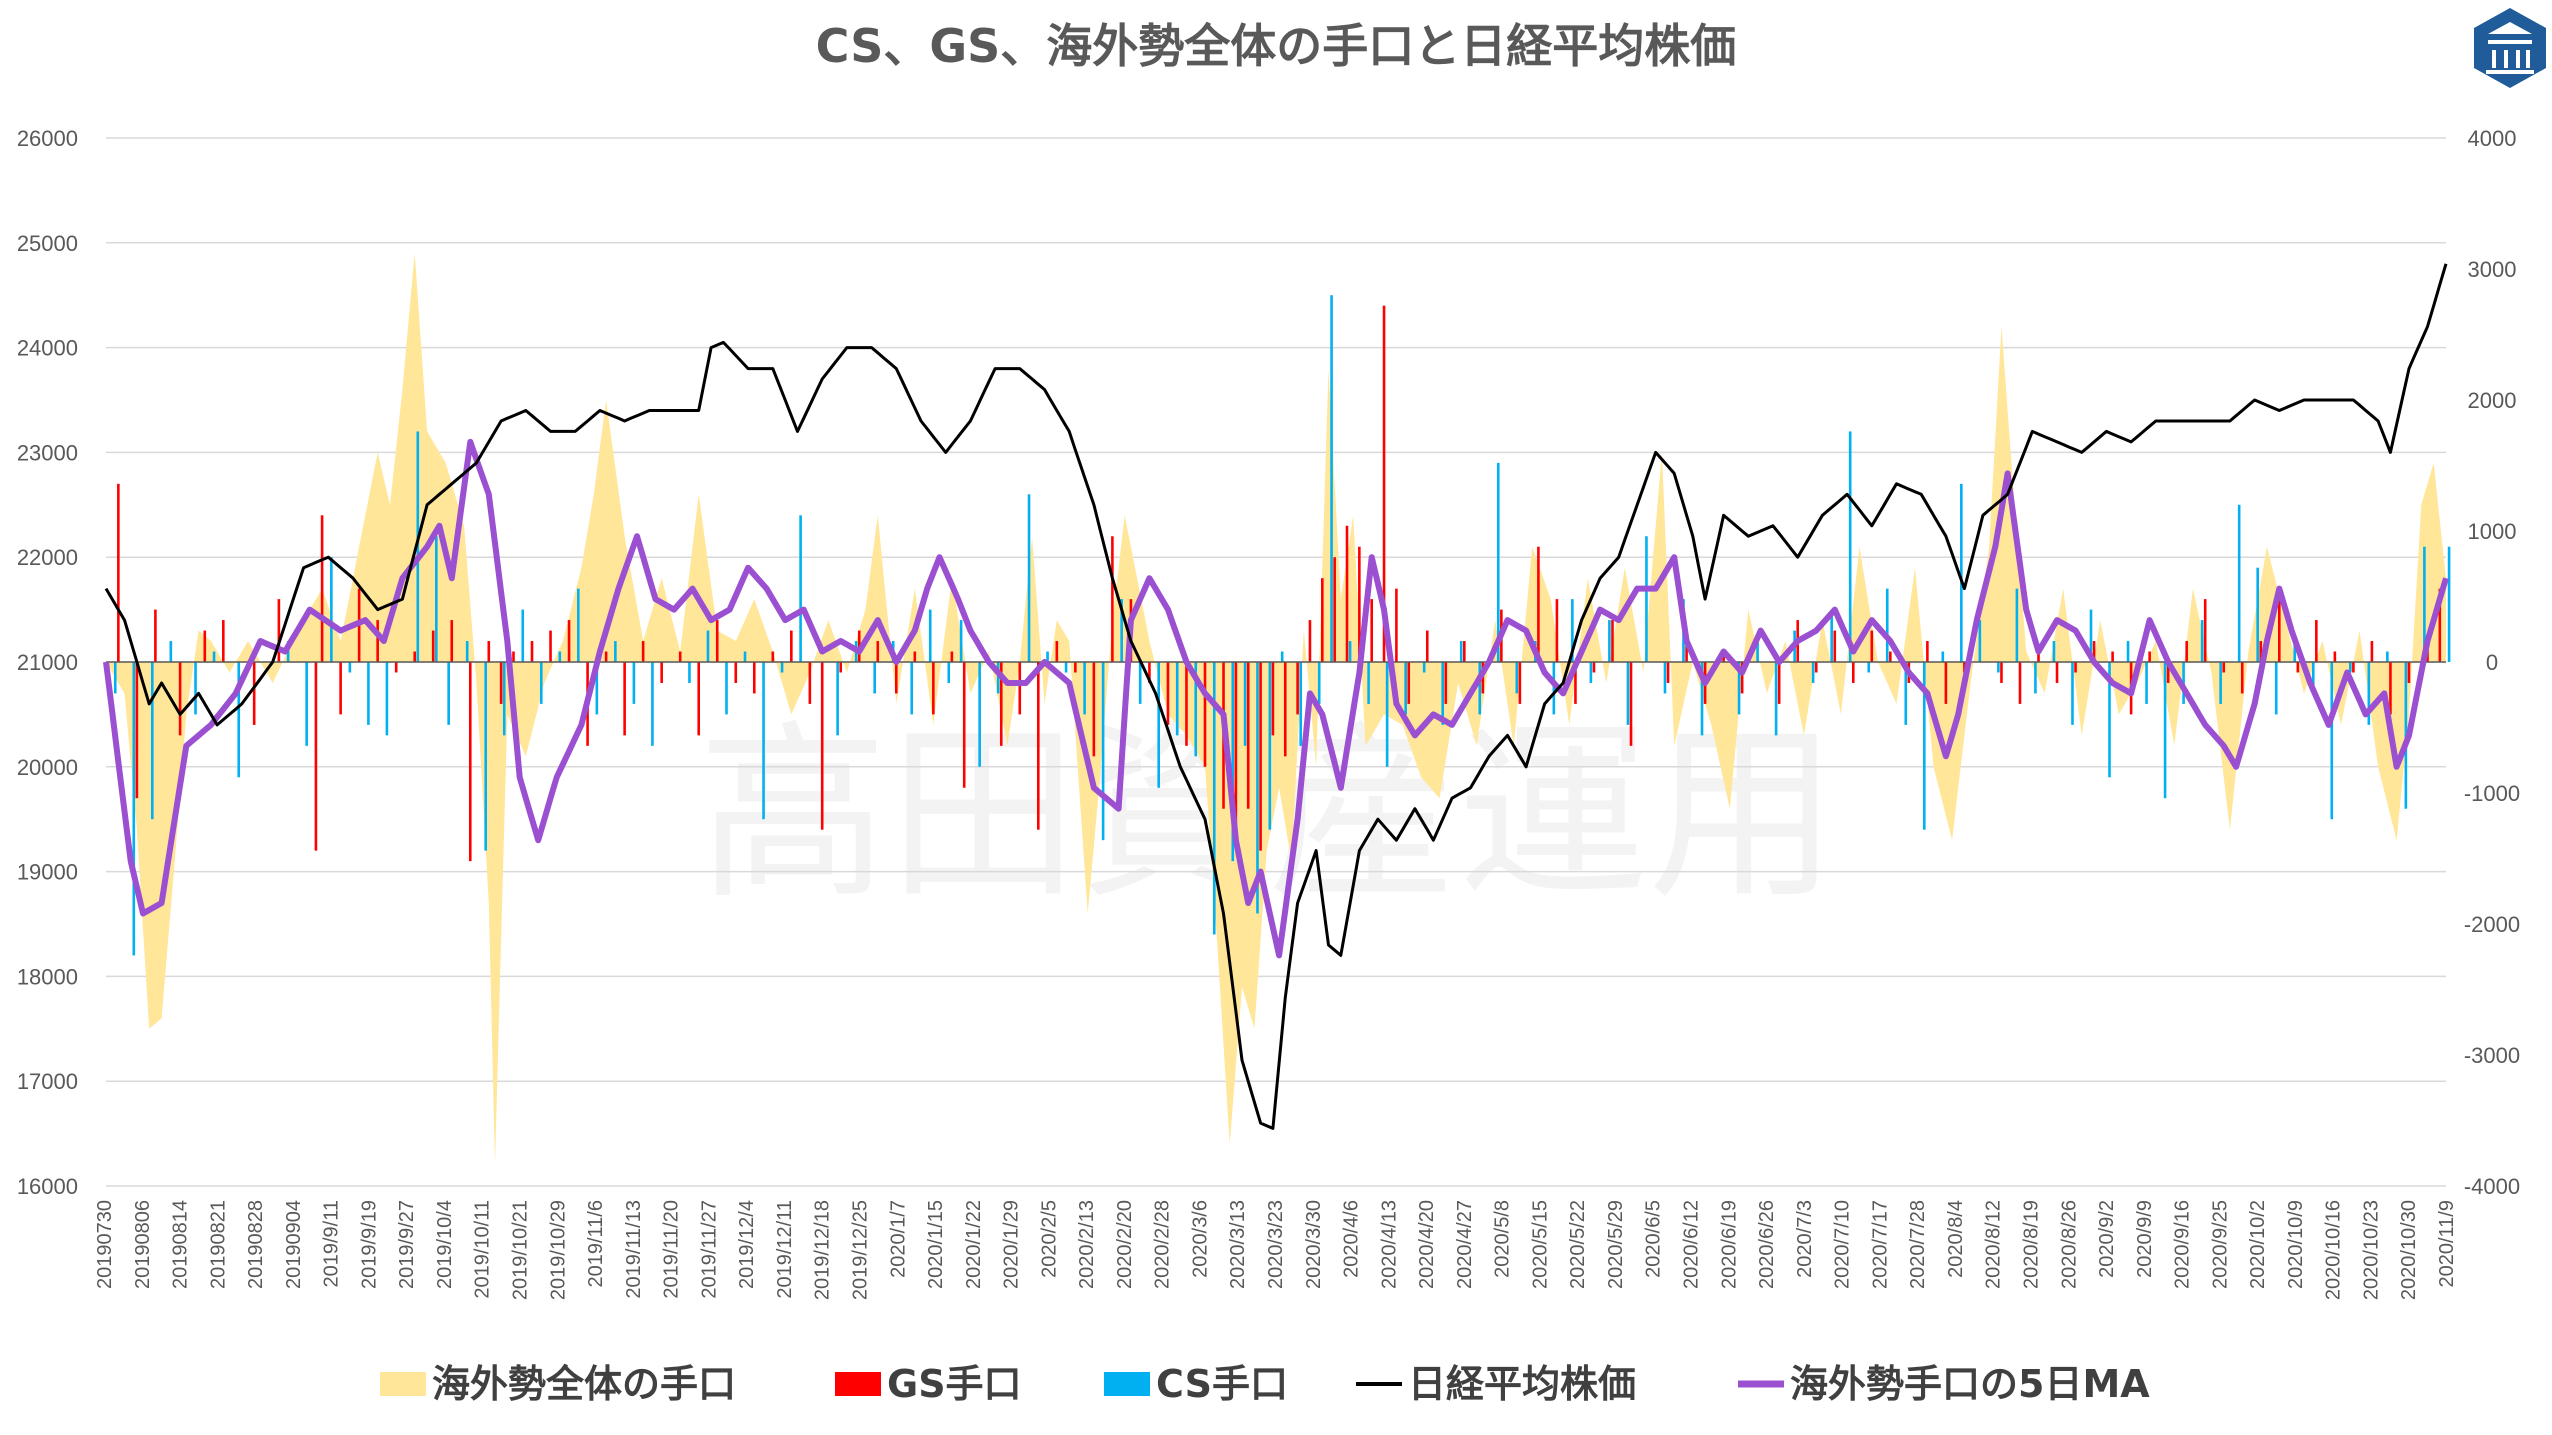  What do you see at coordinates (747, 1244) in the screenshot?
I see `x-axis-tick: 2019/12/4` at bounding box center [747, 1244].